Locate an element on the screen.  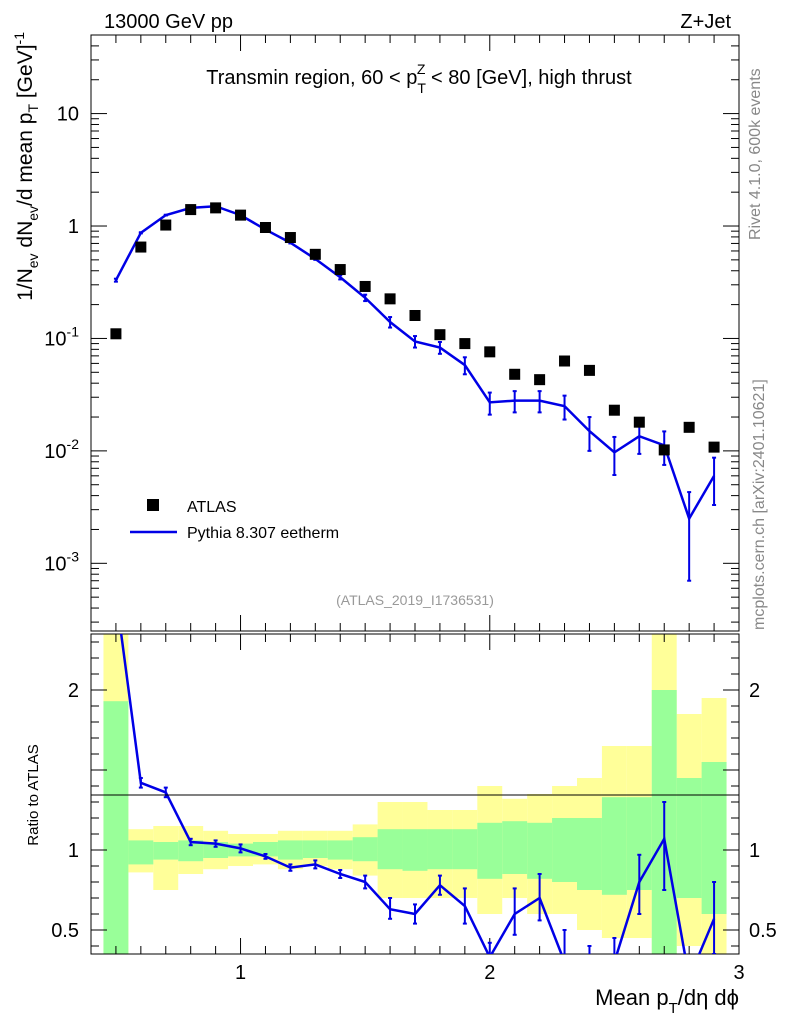
analysis-id: (ATLAS_2019_I1736531) is located at coordinates (415, 600).